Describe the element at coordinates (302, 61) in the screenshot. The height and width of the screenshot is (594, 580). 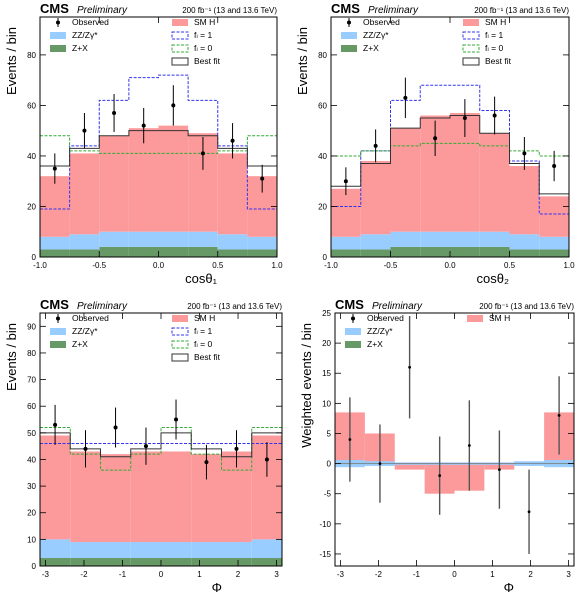
I see `y-axis-title: Events / bin` at that location.